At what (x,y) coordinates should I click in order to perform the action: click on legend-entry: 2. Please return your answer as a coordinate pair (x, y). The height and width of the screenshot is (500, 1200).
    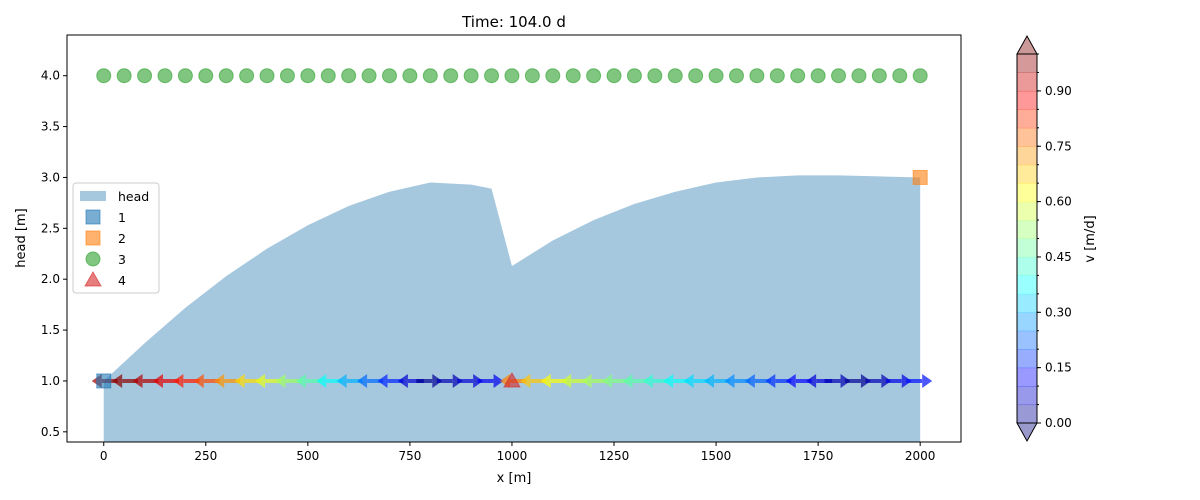
    Looking at the image, I should click on (105, 238).